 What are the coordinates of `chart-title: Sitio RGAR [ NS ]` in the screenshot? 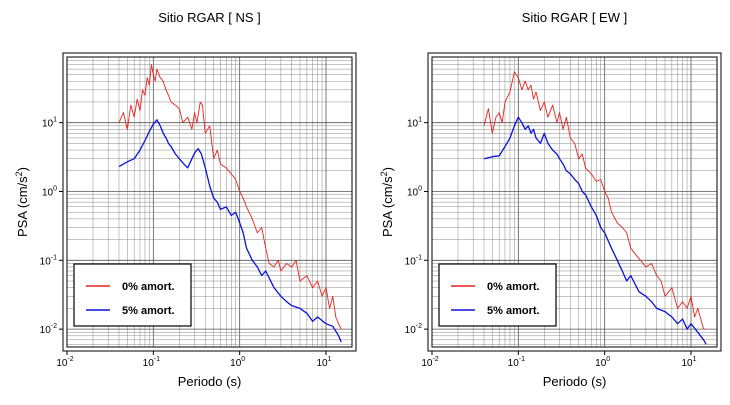 It's located at (209, 17).